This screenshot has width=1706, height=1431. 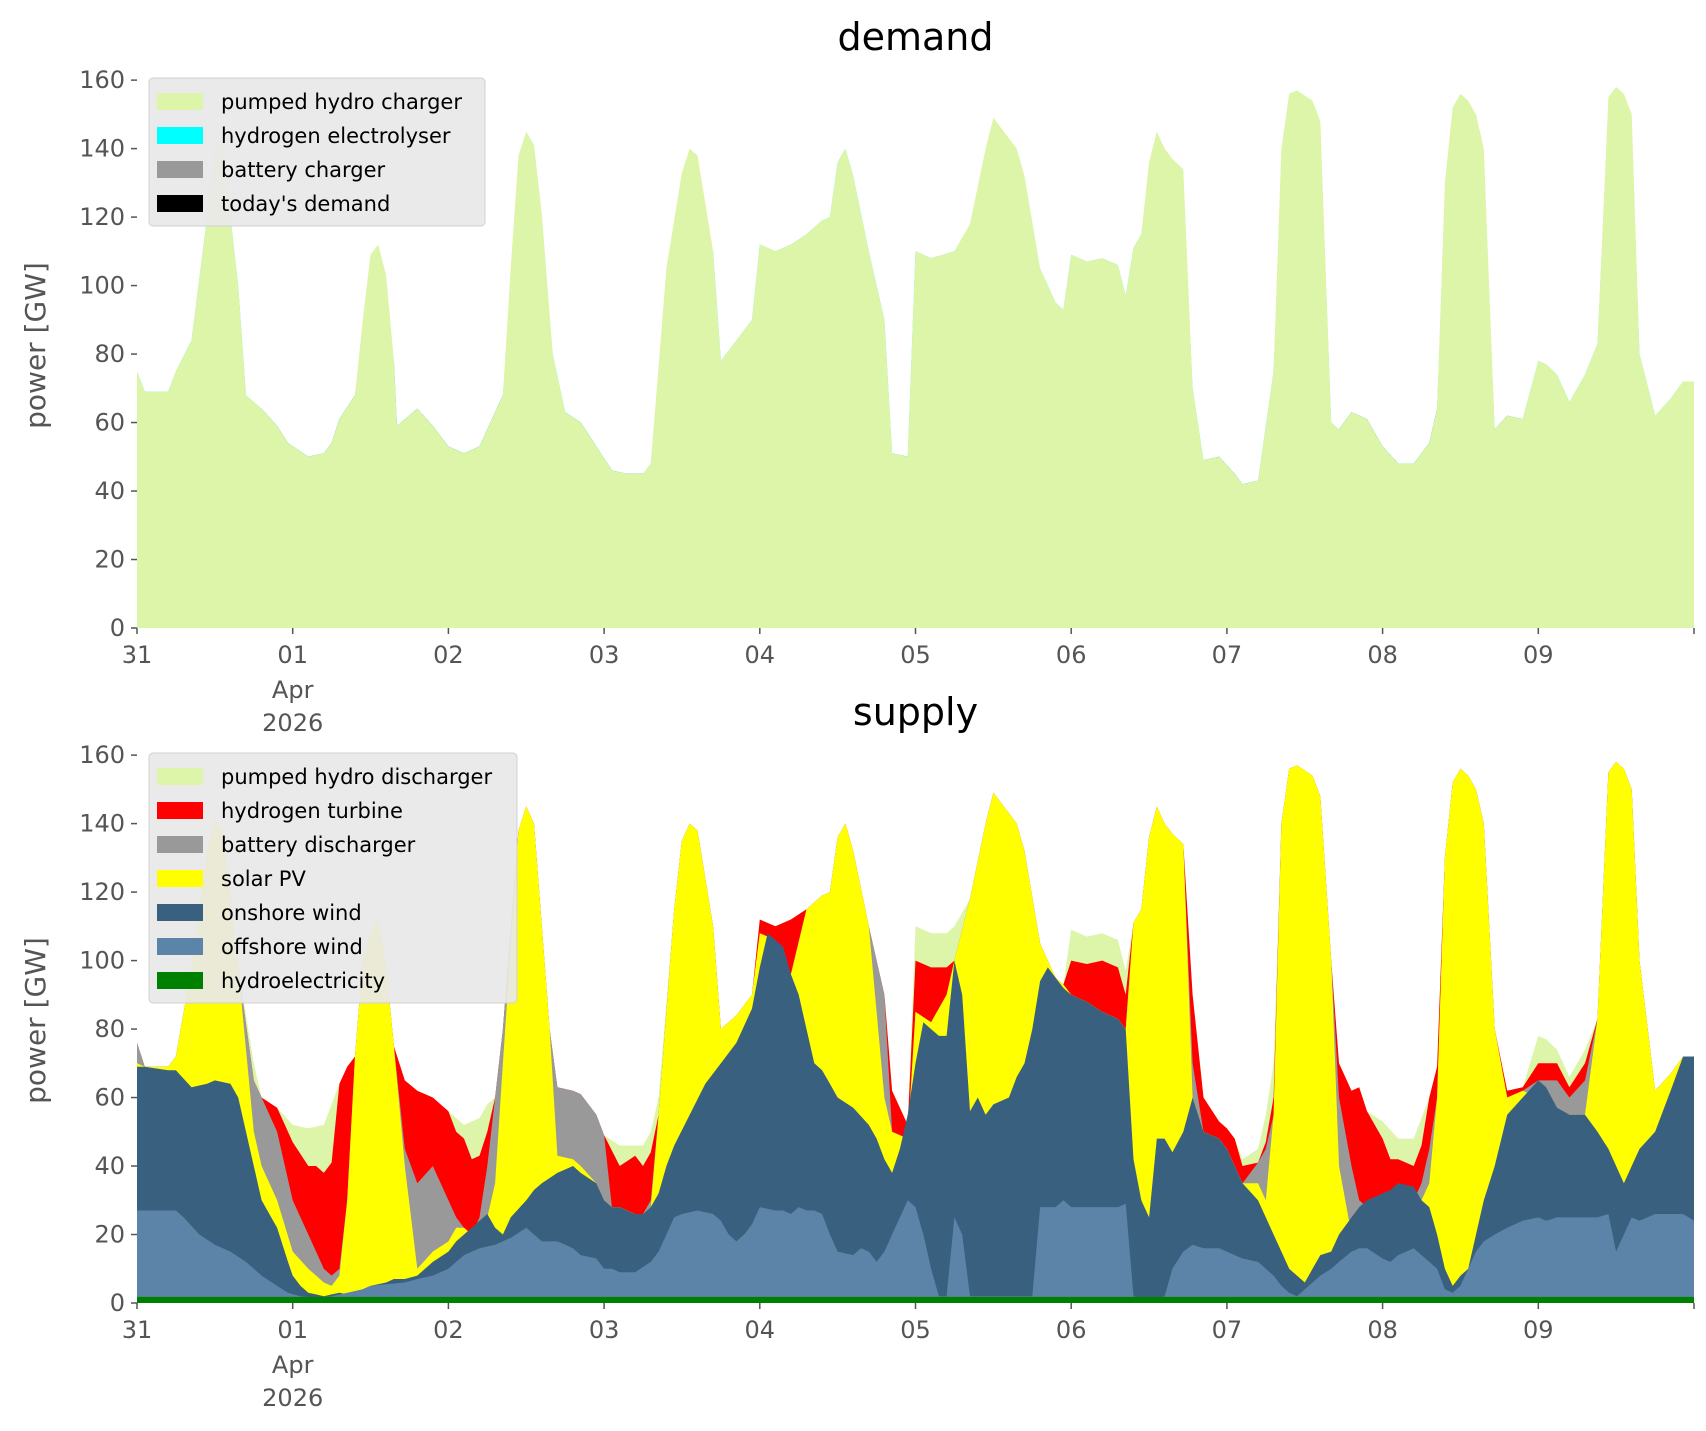 What do you see at coordinates (303, 981) in the screenshot?
I see `legend-label-hydroelectricity: hydroelectricity` at bounding box center [303, 981].